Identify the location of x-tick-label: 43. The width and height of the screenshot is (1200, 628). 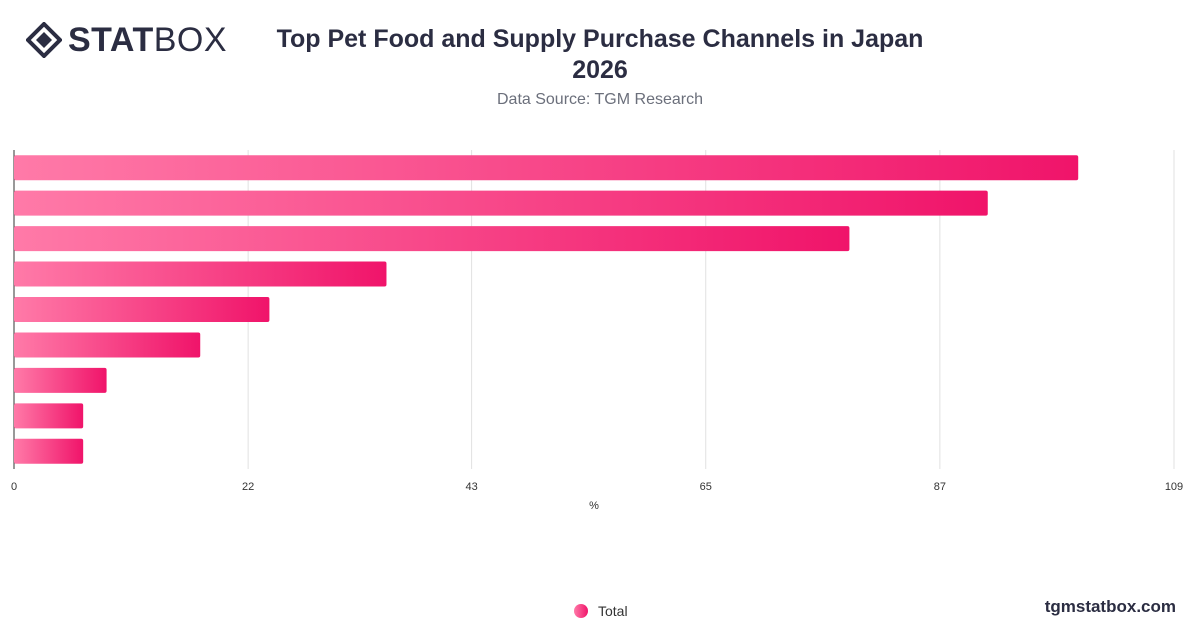
(471, 487).